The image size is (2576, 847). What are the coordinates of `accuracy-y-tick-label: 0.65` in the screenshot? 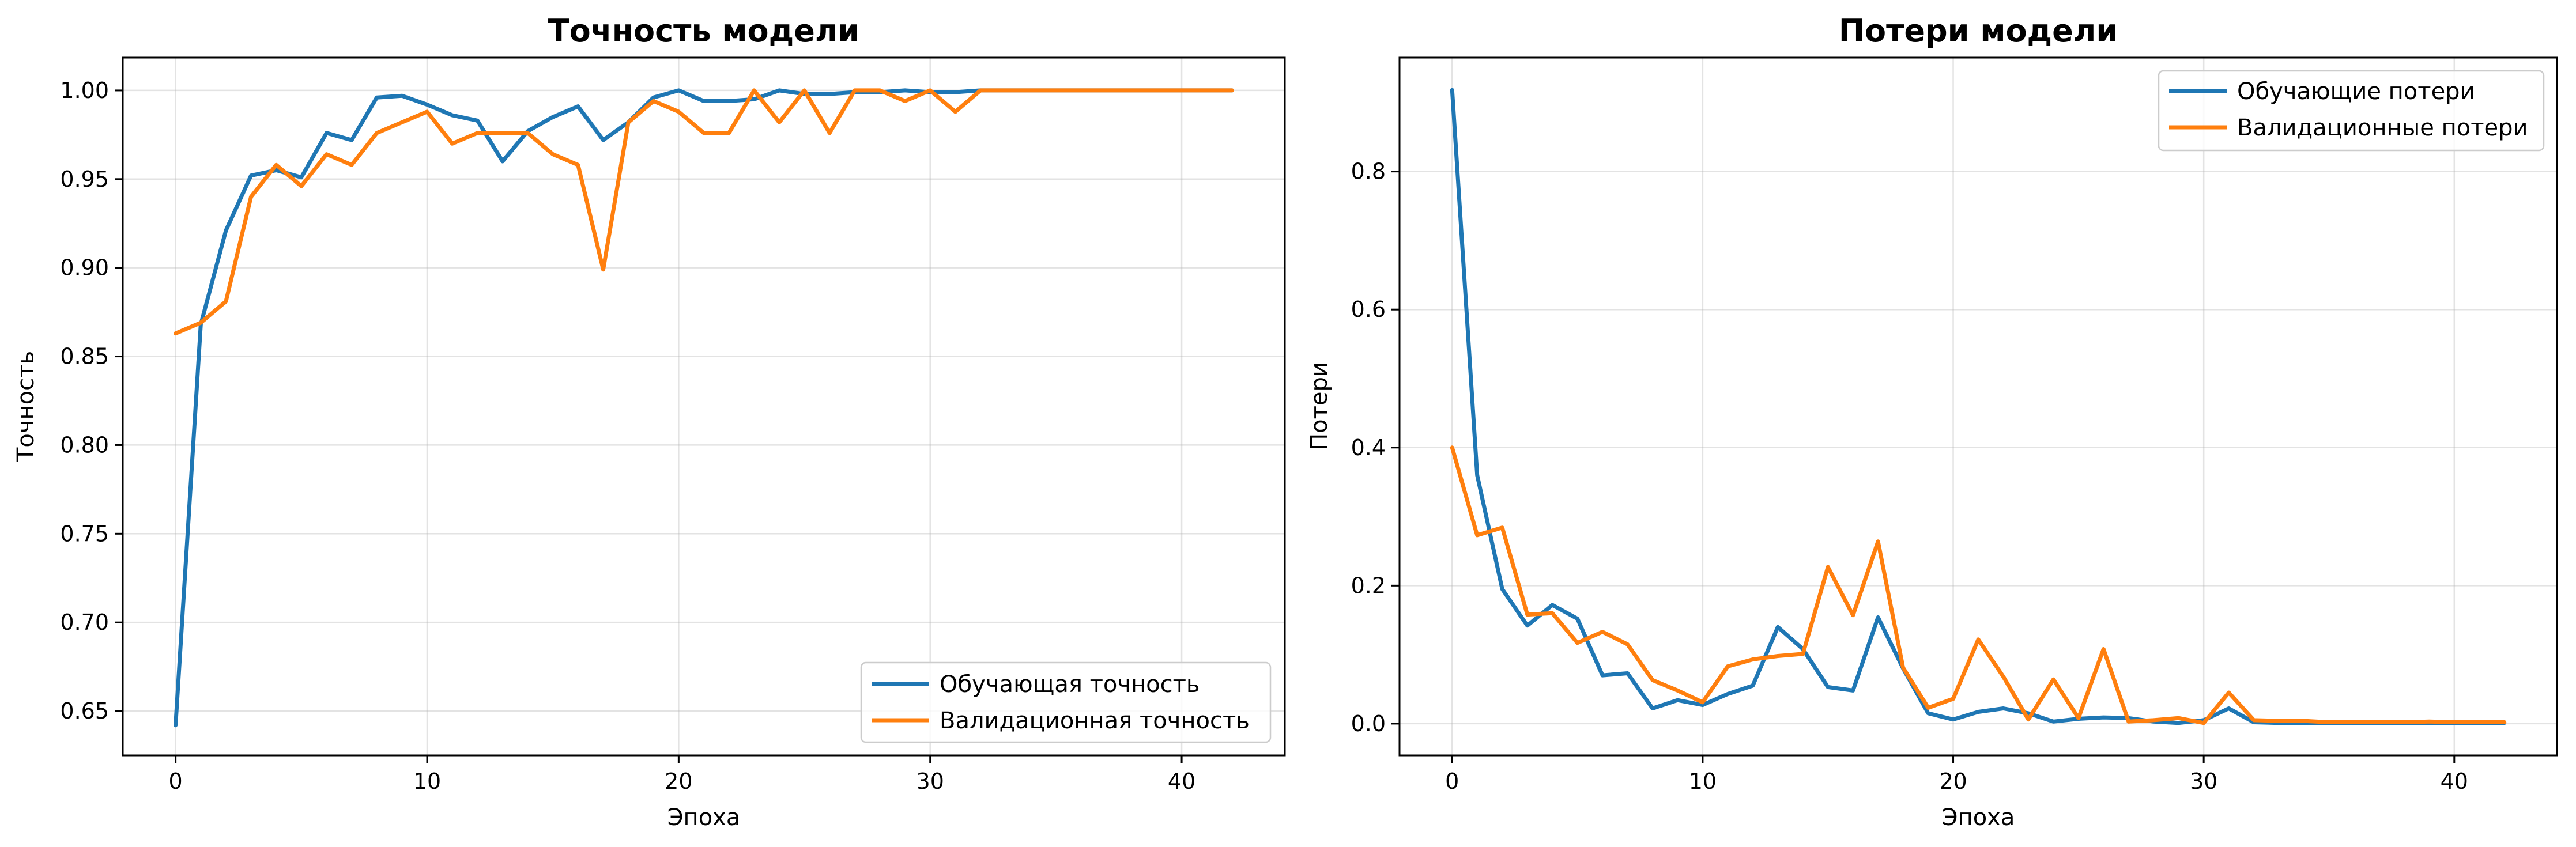 It's located at (84, 711).